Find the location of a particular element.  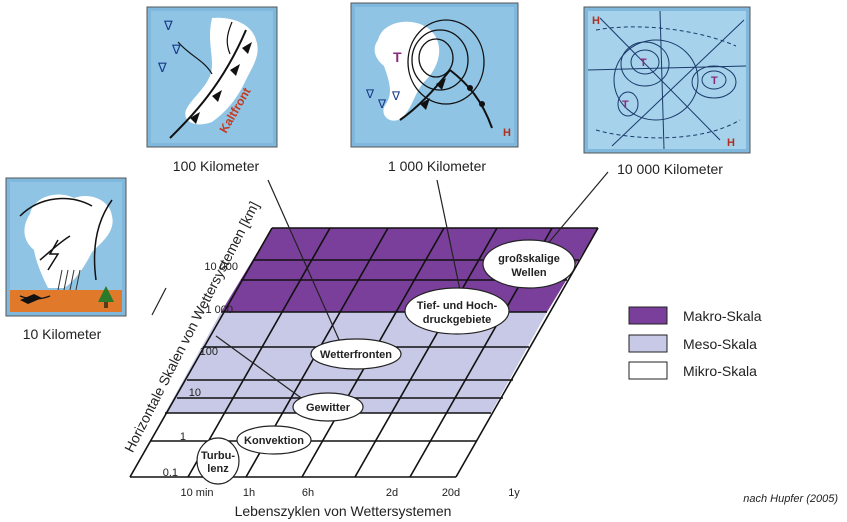

y-ticks: 10 000 1 000 100 10 1 0.1 is located at coordinates (200, 370).